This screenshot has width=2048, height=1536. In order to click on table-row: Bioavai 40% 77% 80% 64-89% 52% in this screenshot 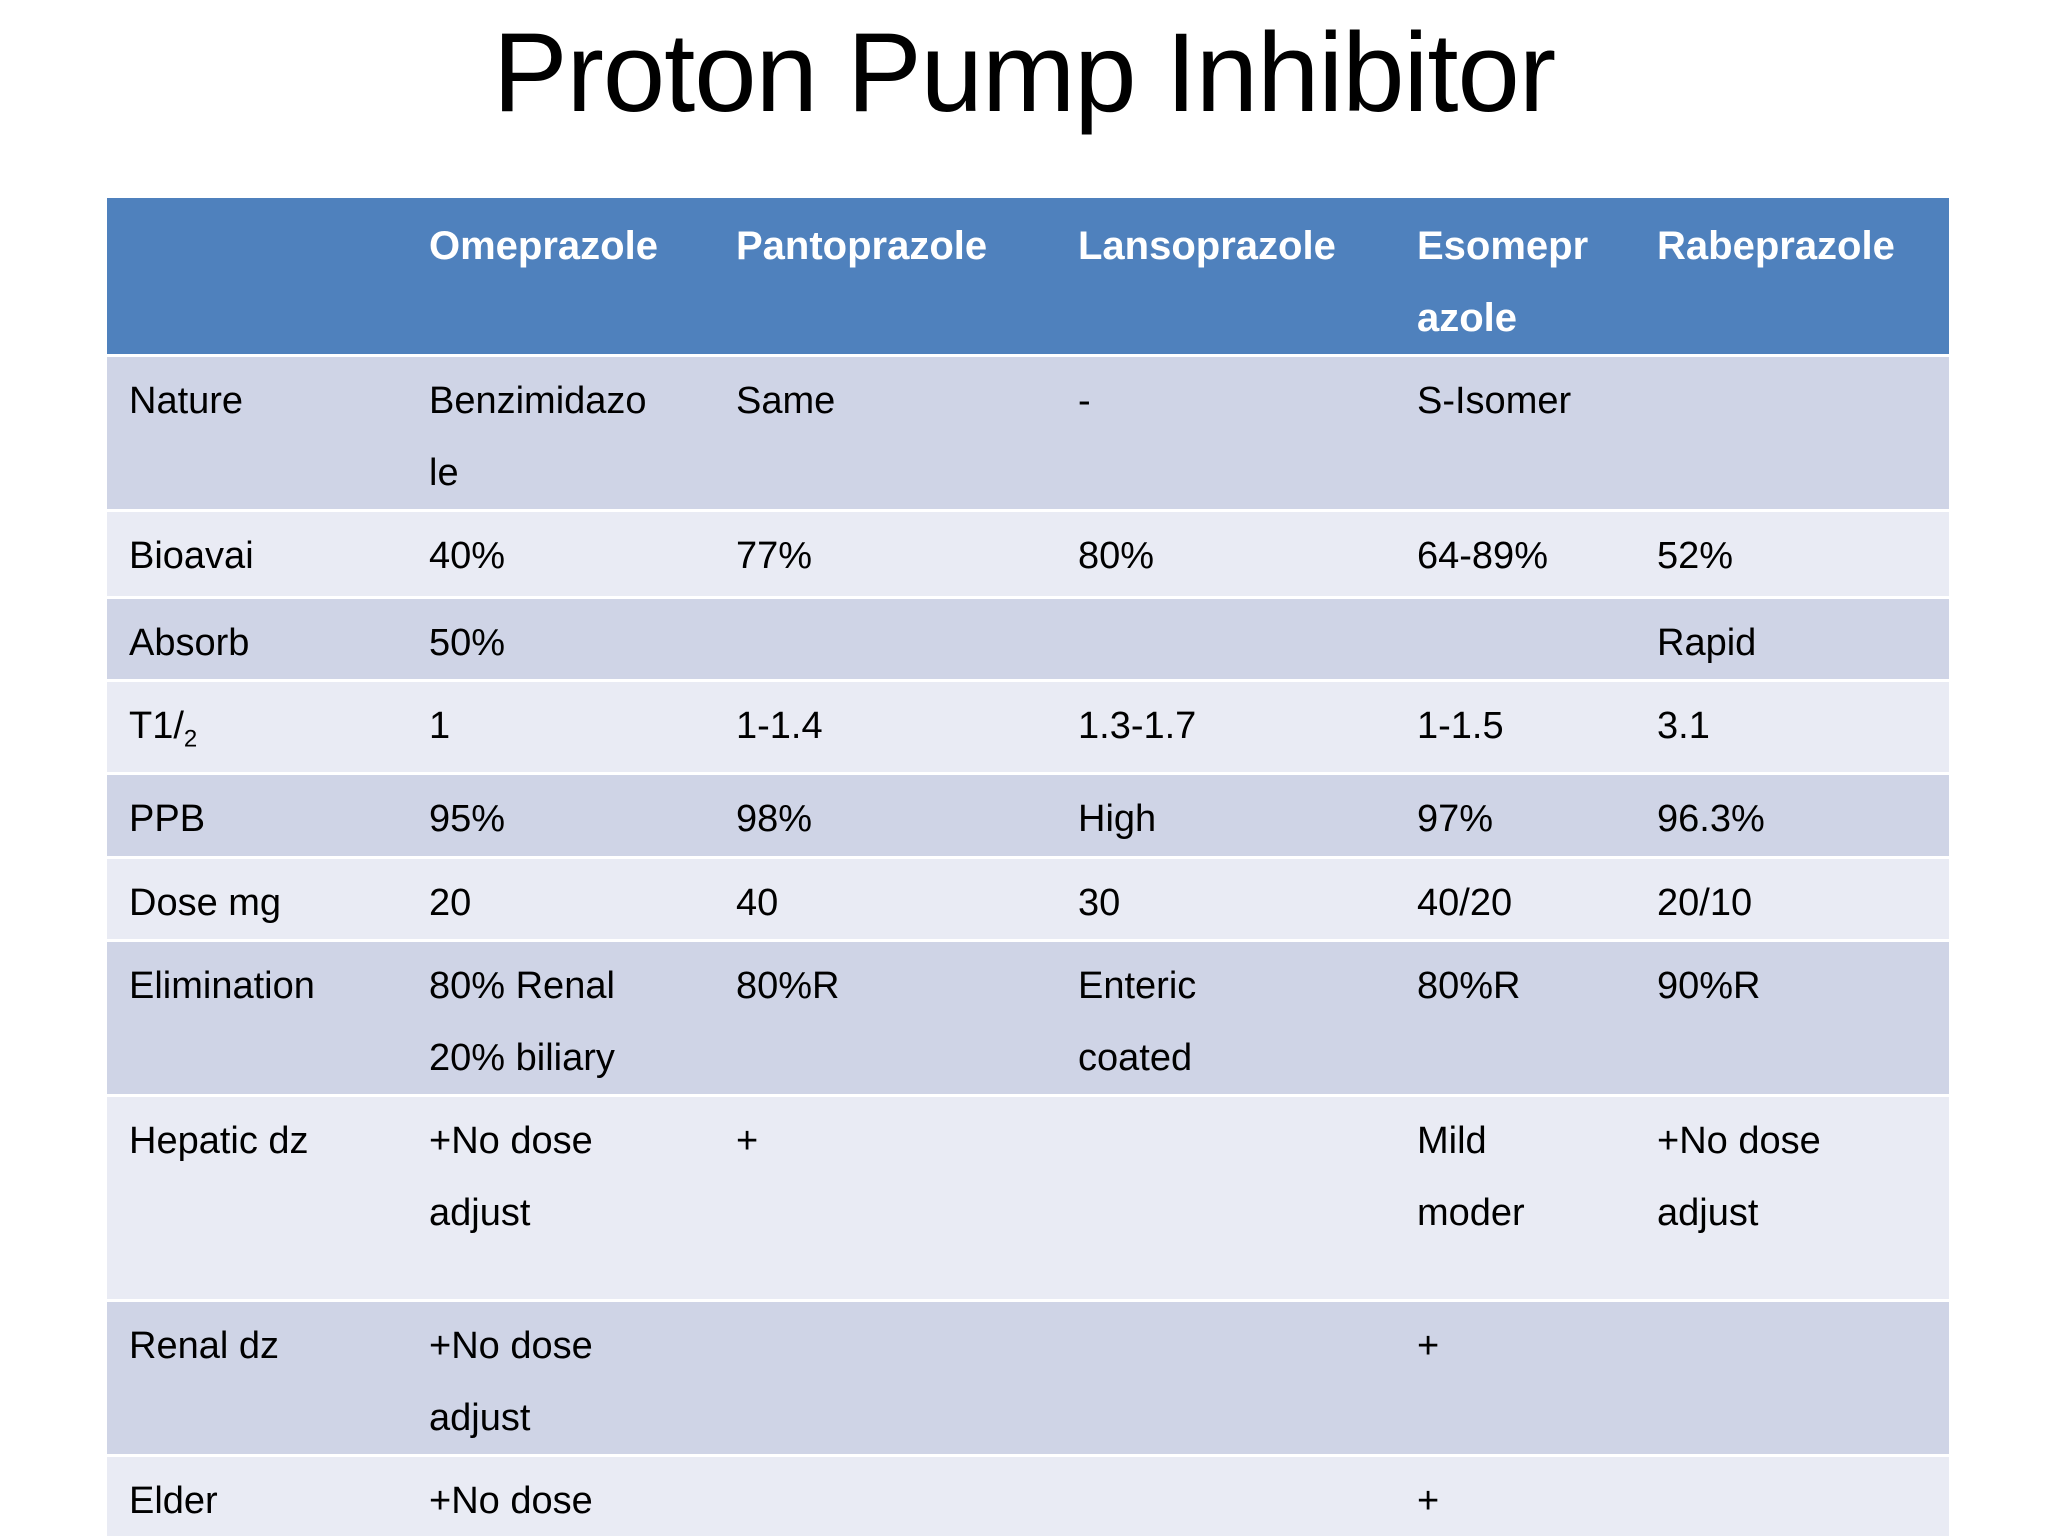, I will do `click(1028, 554)`.